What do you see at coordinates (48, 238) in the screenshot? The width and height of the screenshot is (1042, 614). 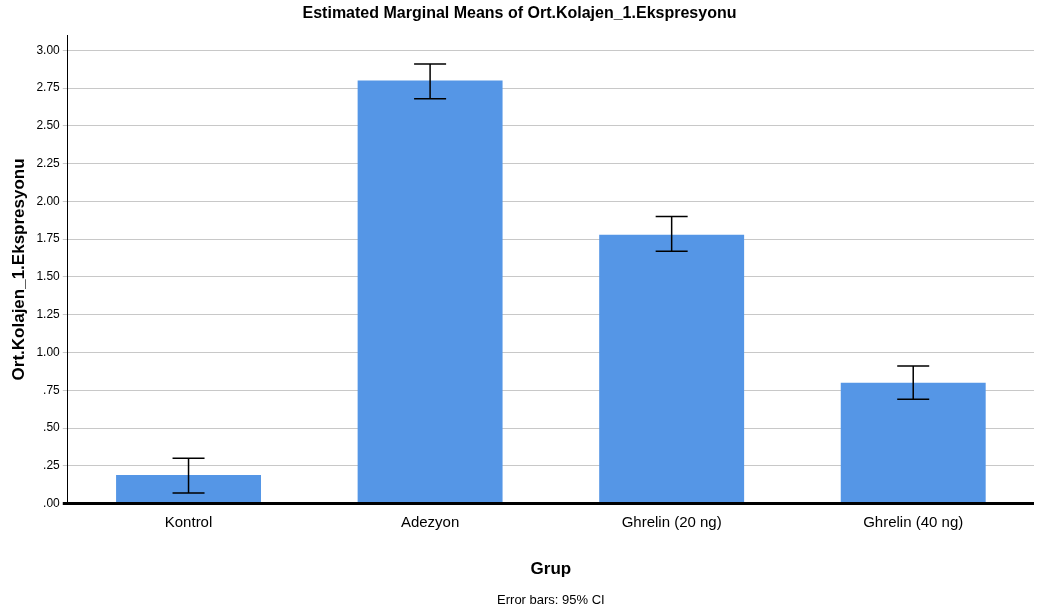 I see `y-tick-label: 1.75` at bounding box center [48, 238].